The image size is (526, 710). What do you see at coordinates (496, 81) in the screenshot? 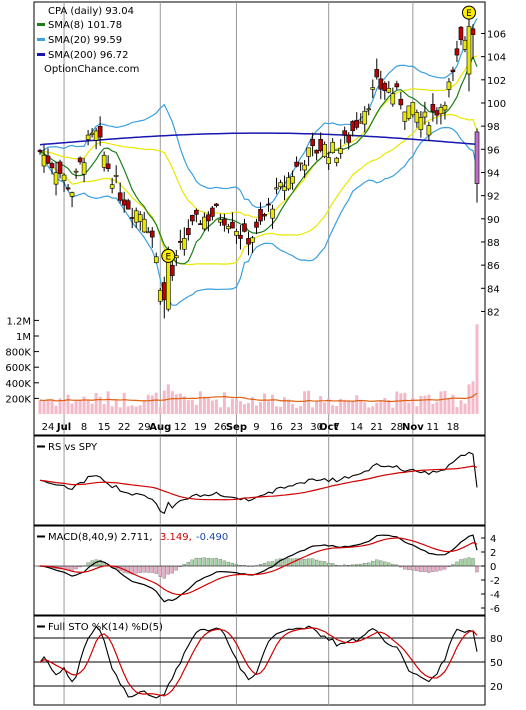
I see `price-tick-label: 102` at bounding box center [496, 81].